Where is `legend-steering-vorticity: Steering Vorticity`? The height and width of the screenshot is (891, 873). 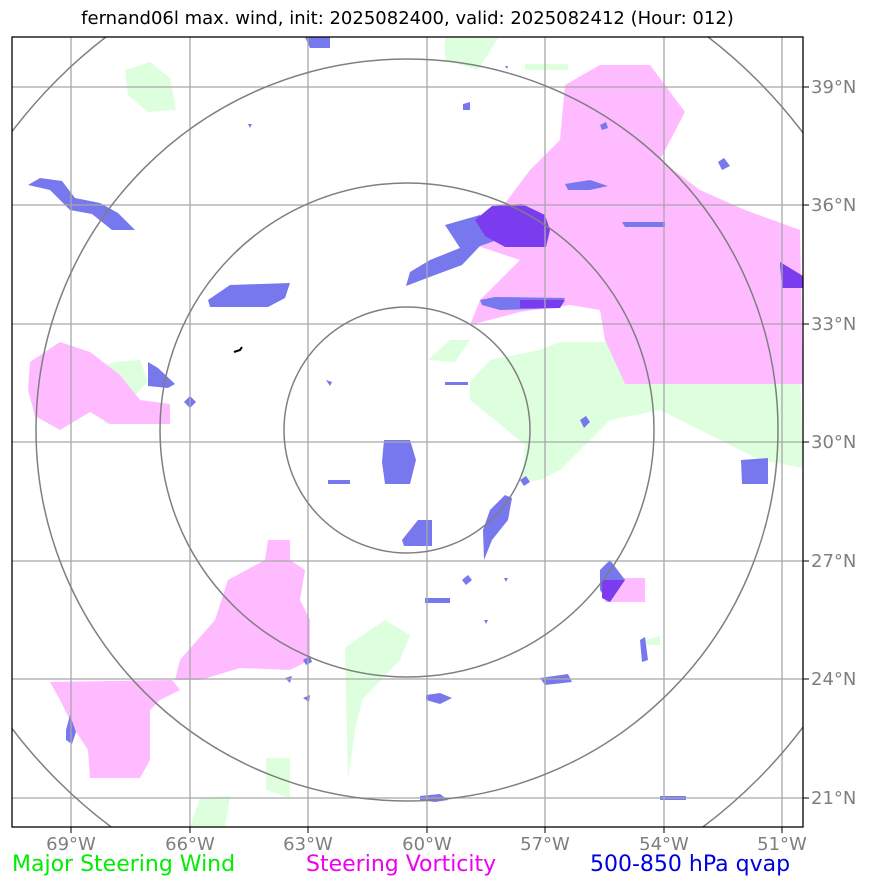 legend-steering-vorticity: Steering Vorticity is located at coordinates (401, 864).